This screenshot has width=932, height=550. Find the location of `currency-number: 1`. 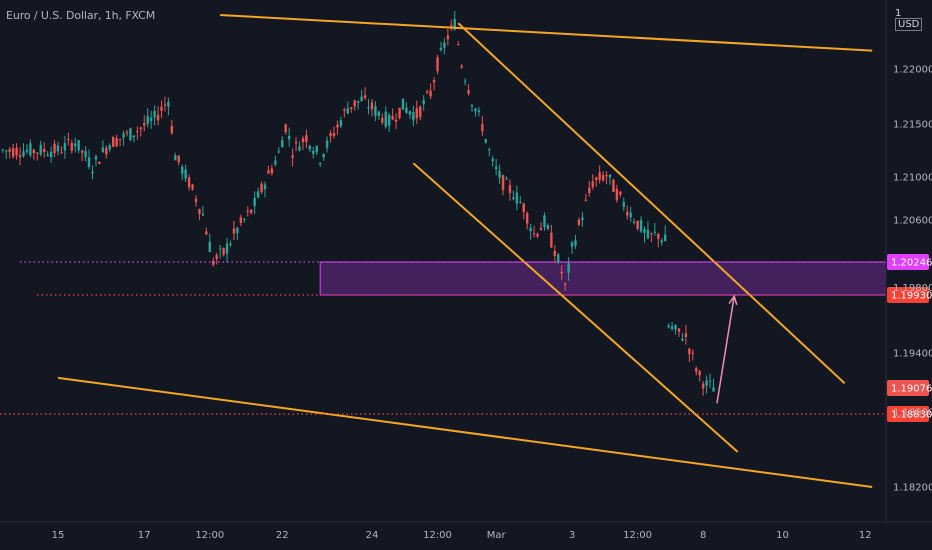

currency-number: 1 is located at coordinates (898, 13).